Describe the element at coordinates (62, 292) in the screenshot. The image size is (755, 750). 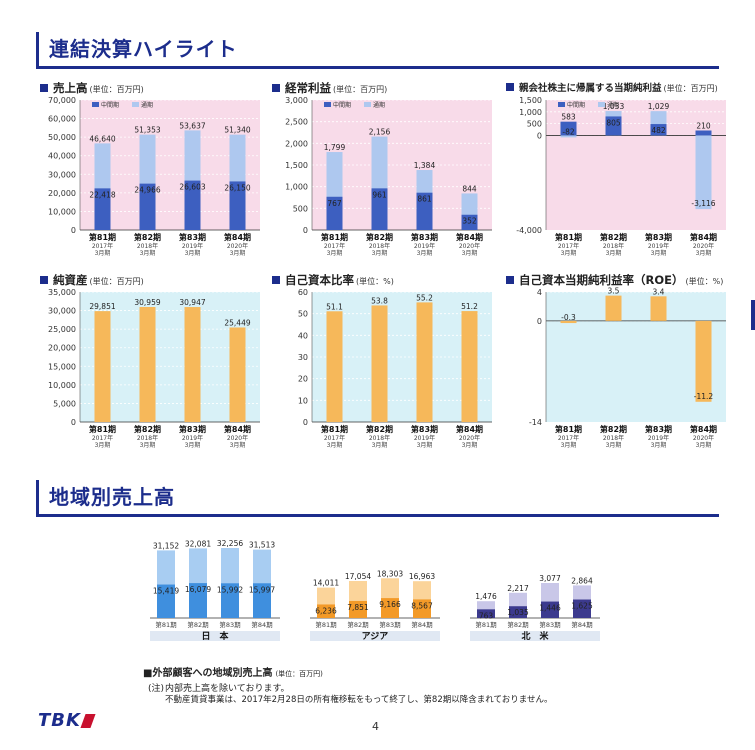
I see `equity-tick-label: 35,000` at that location.